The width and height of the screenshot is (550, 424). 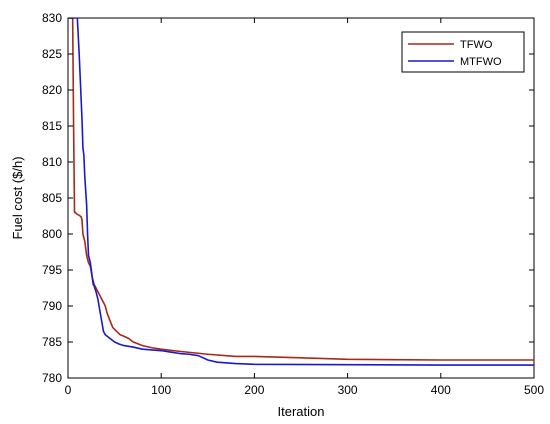 I want to click on legend: TFWO MTFWO, so click(x=463, y=52).